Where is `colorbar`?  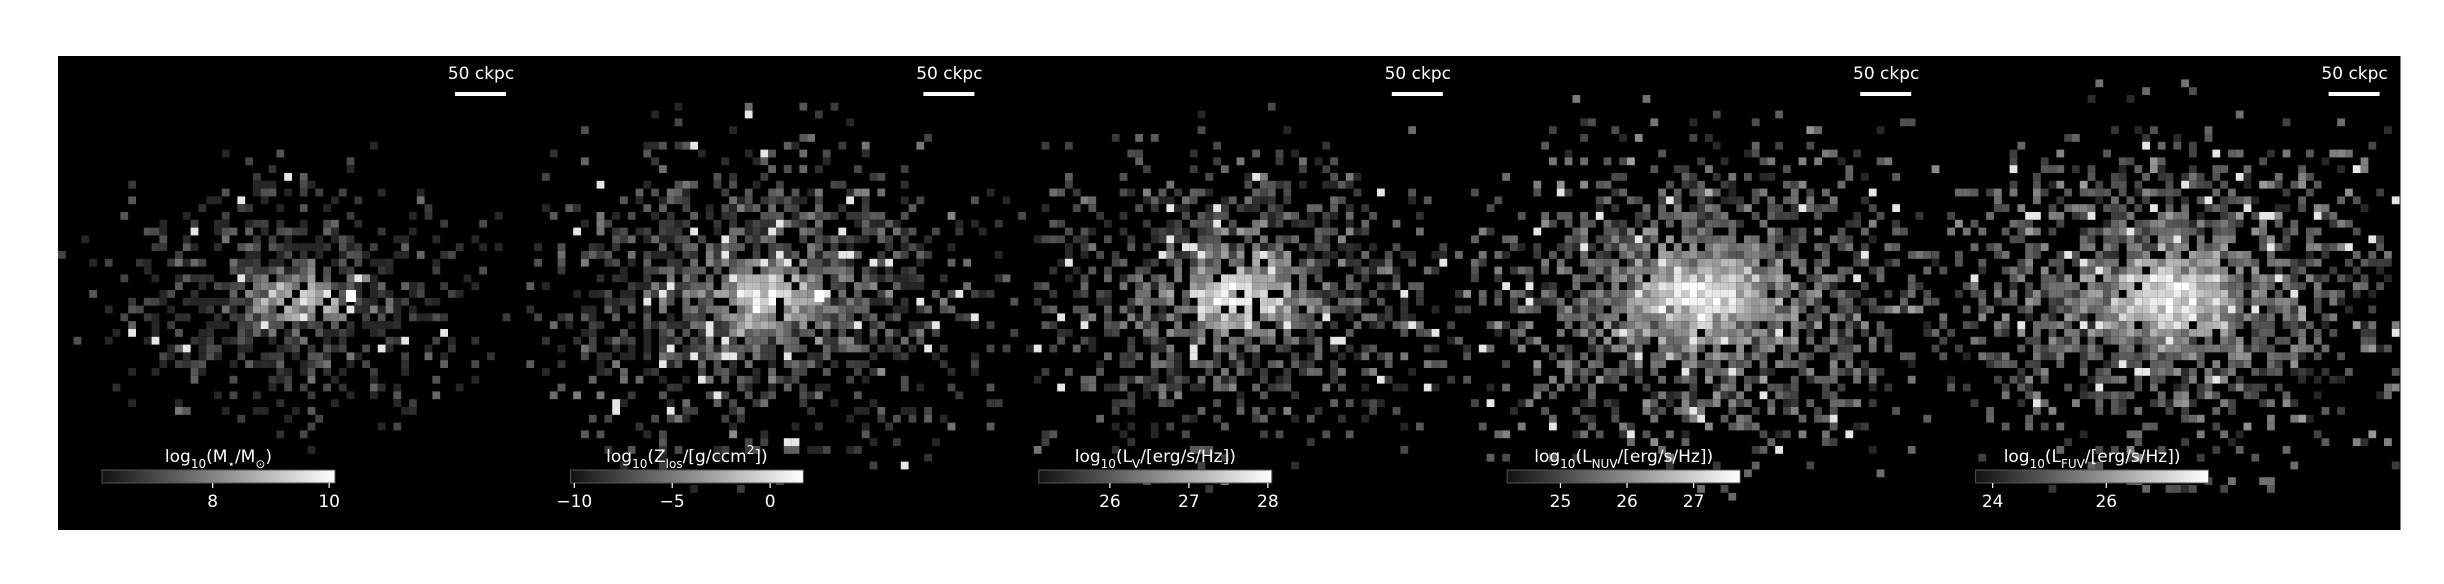
colorbar is located at coordinates (686, 476).